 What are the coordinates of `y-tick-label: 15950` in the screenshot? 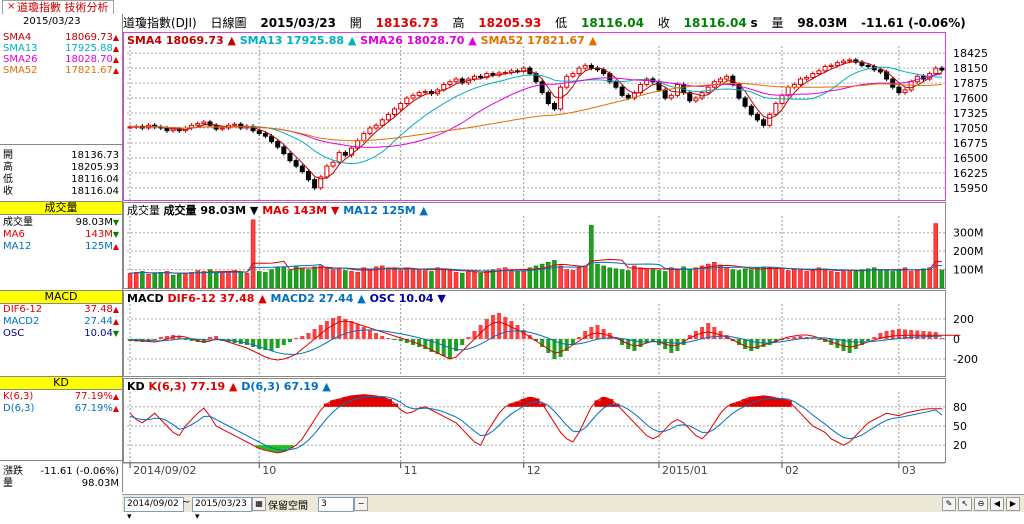 It's located at (970, 188).